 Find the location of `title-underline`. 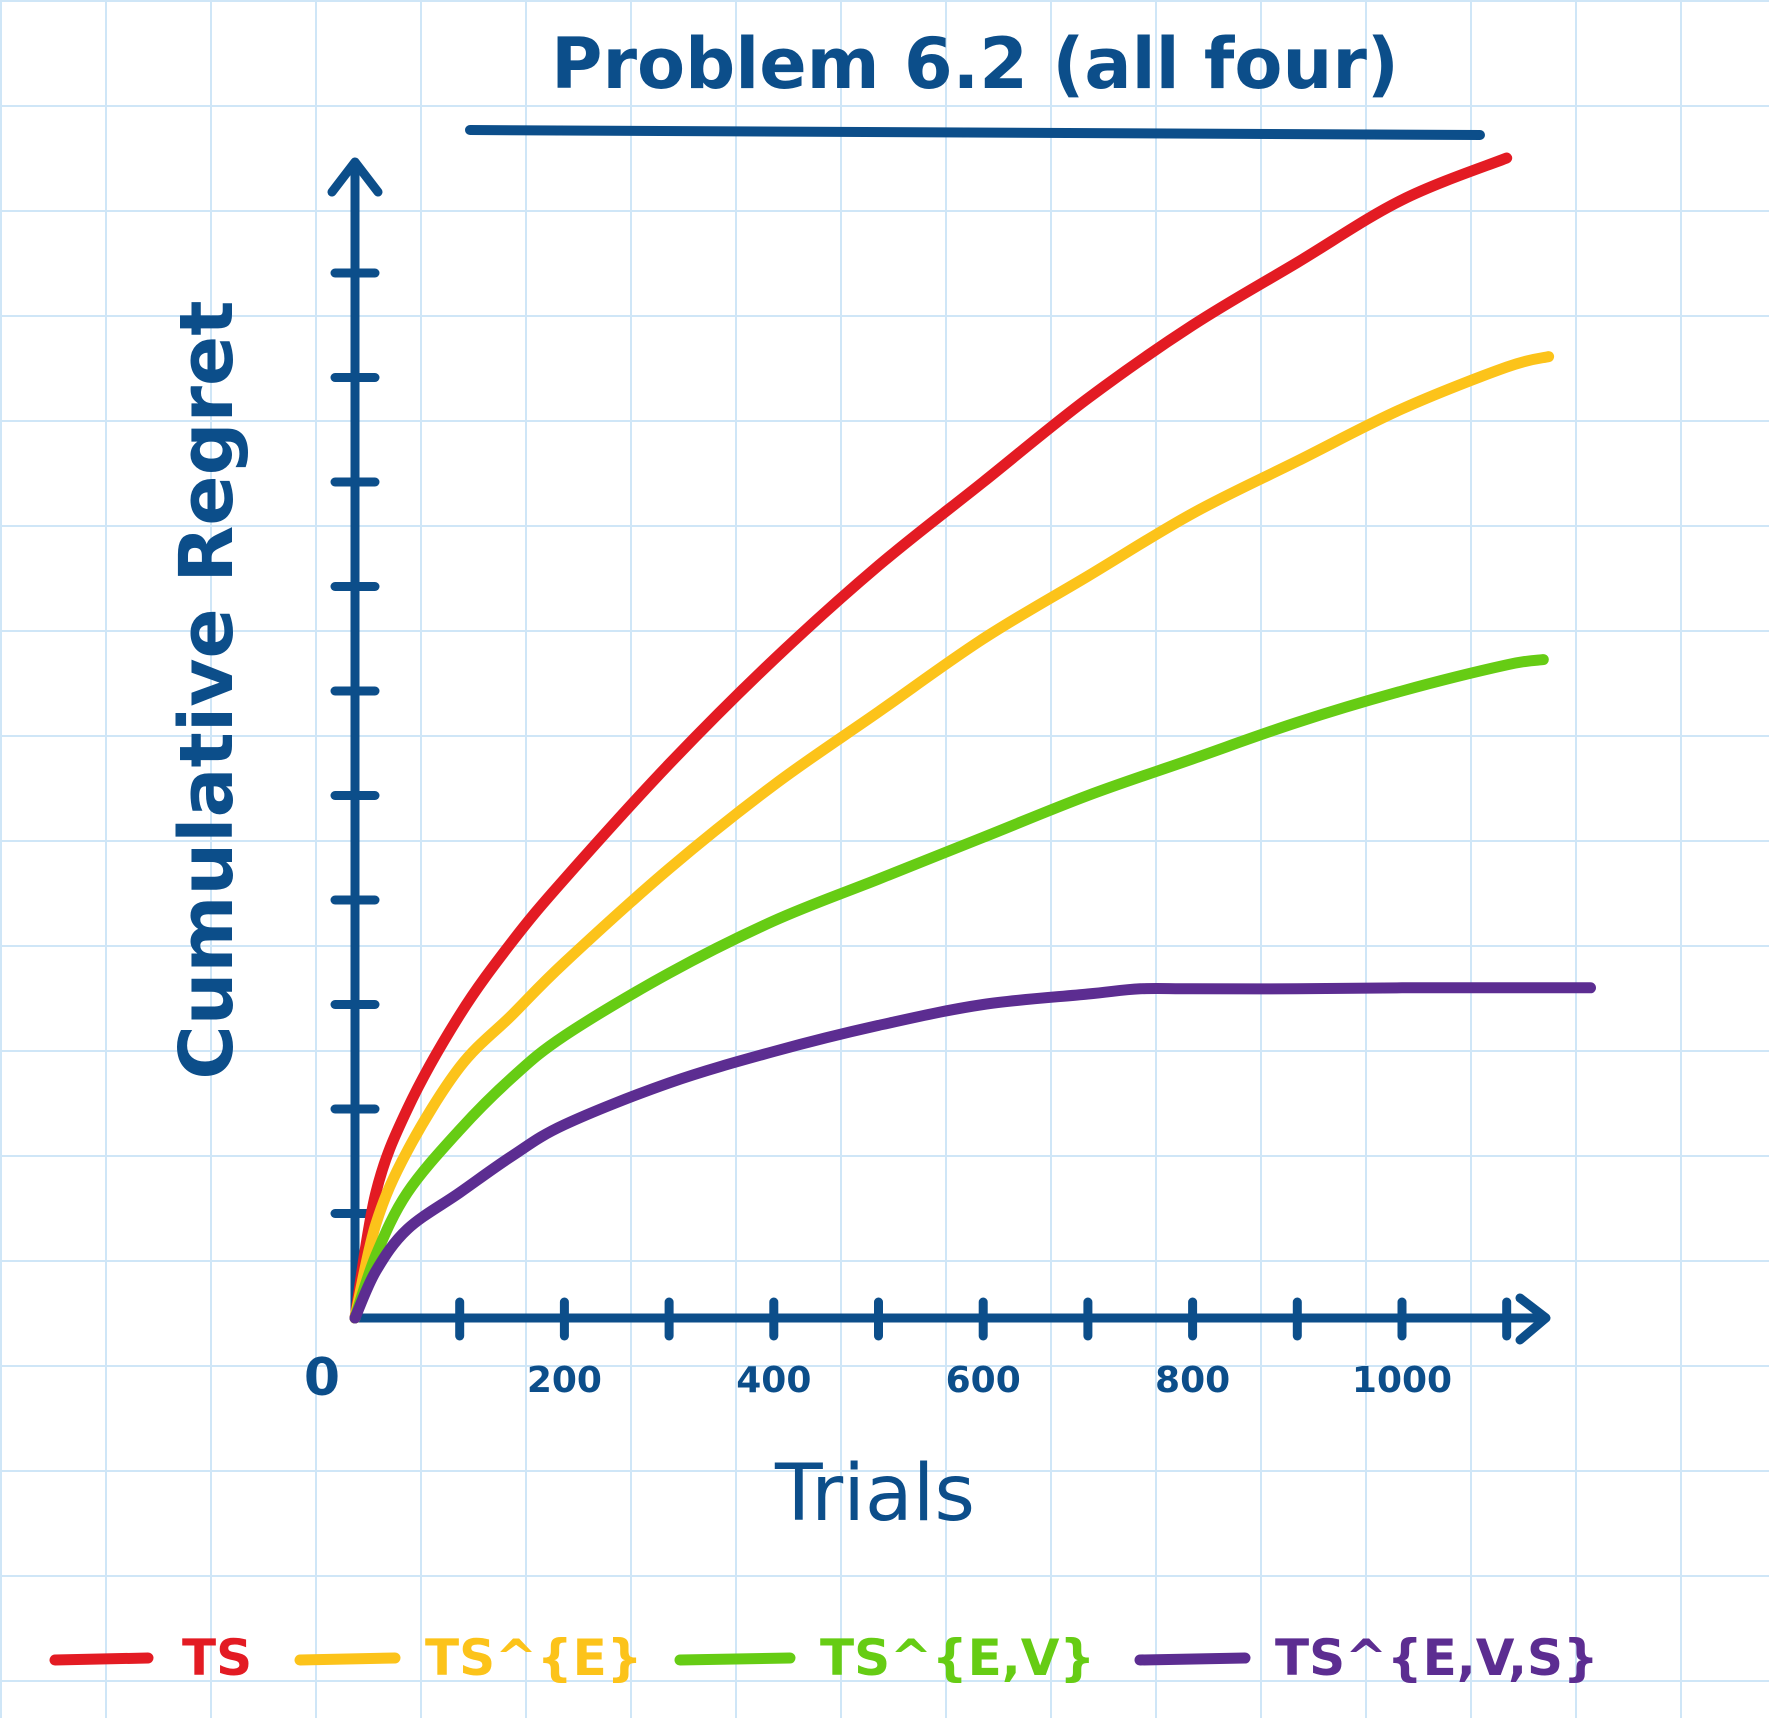

title-underline is located at coordinates (975, 132).